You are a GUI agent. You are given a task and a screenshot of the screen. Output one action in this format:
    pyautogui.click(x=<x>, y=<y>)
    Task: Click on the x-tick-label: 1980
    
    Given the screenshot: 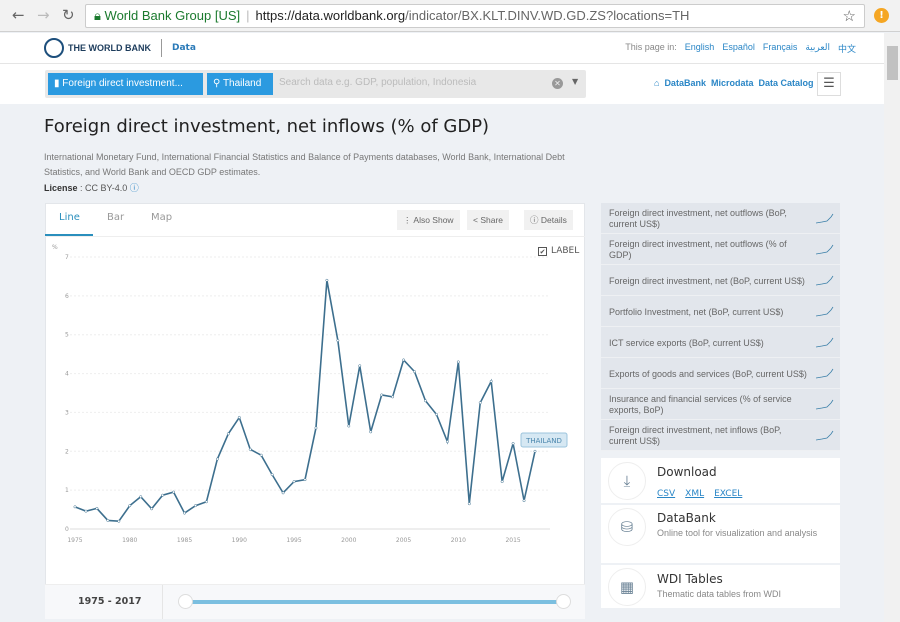 What is the action you would take?
    pyautogui.click(x=129, y=540)
    